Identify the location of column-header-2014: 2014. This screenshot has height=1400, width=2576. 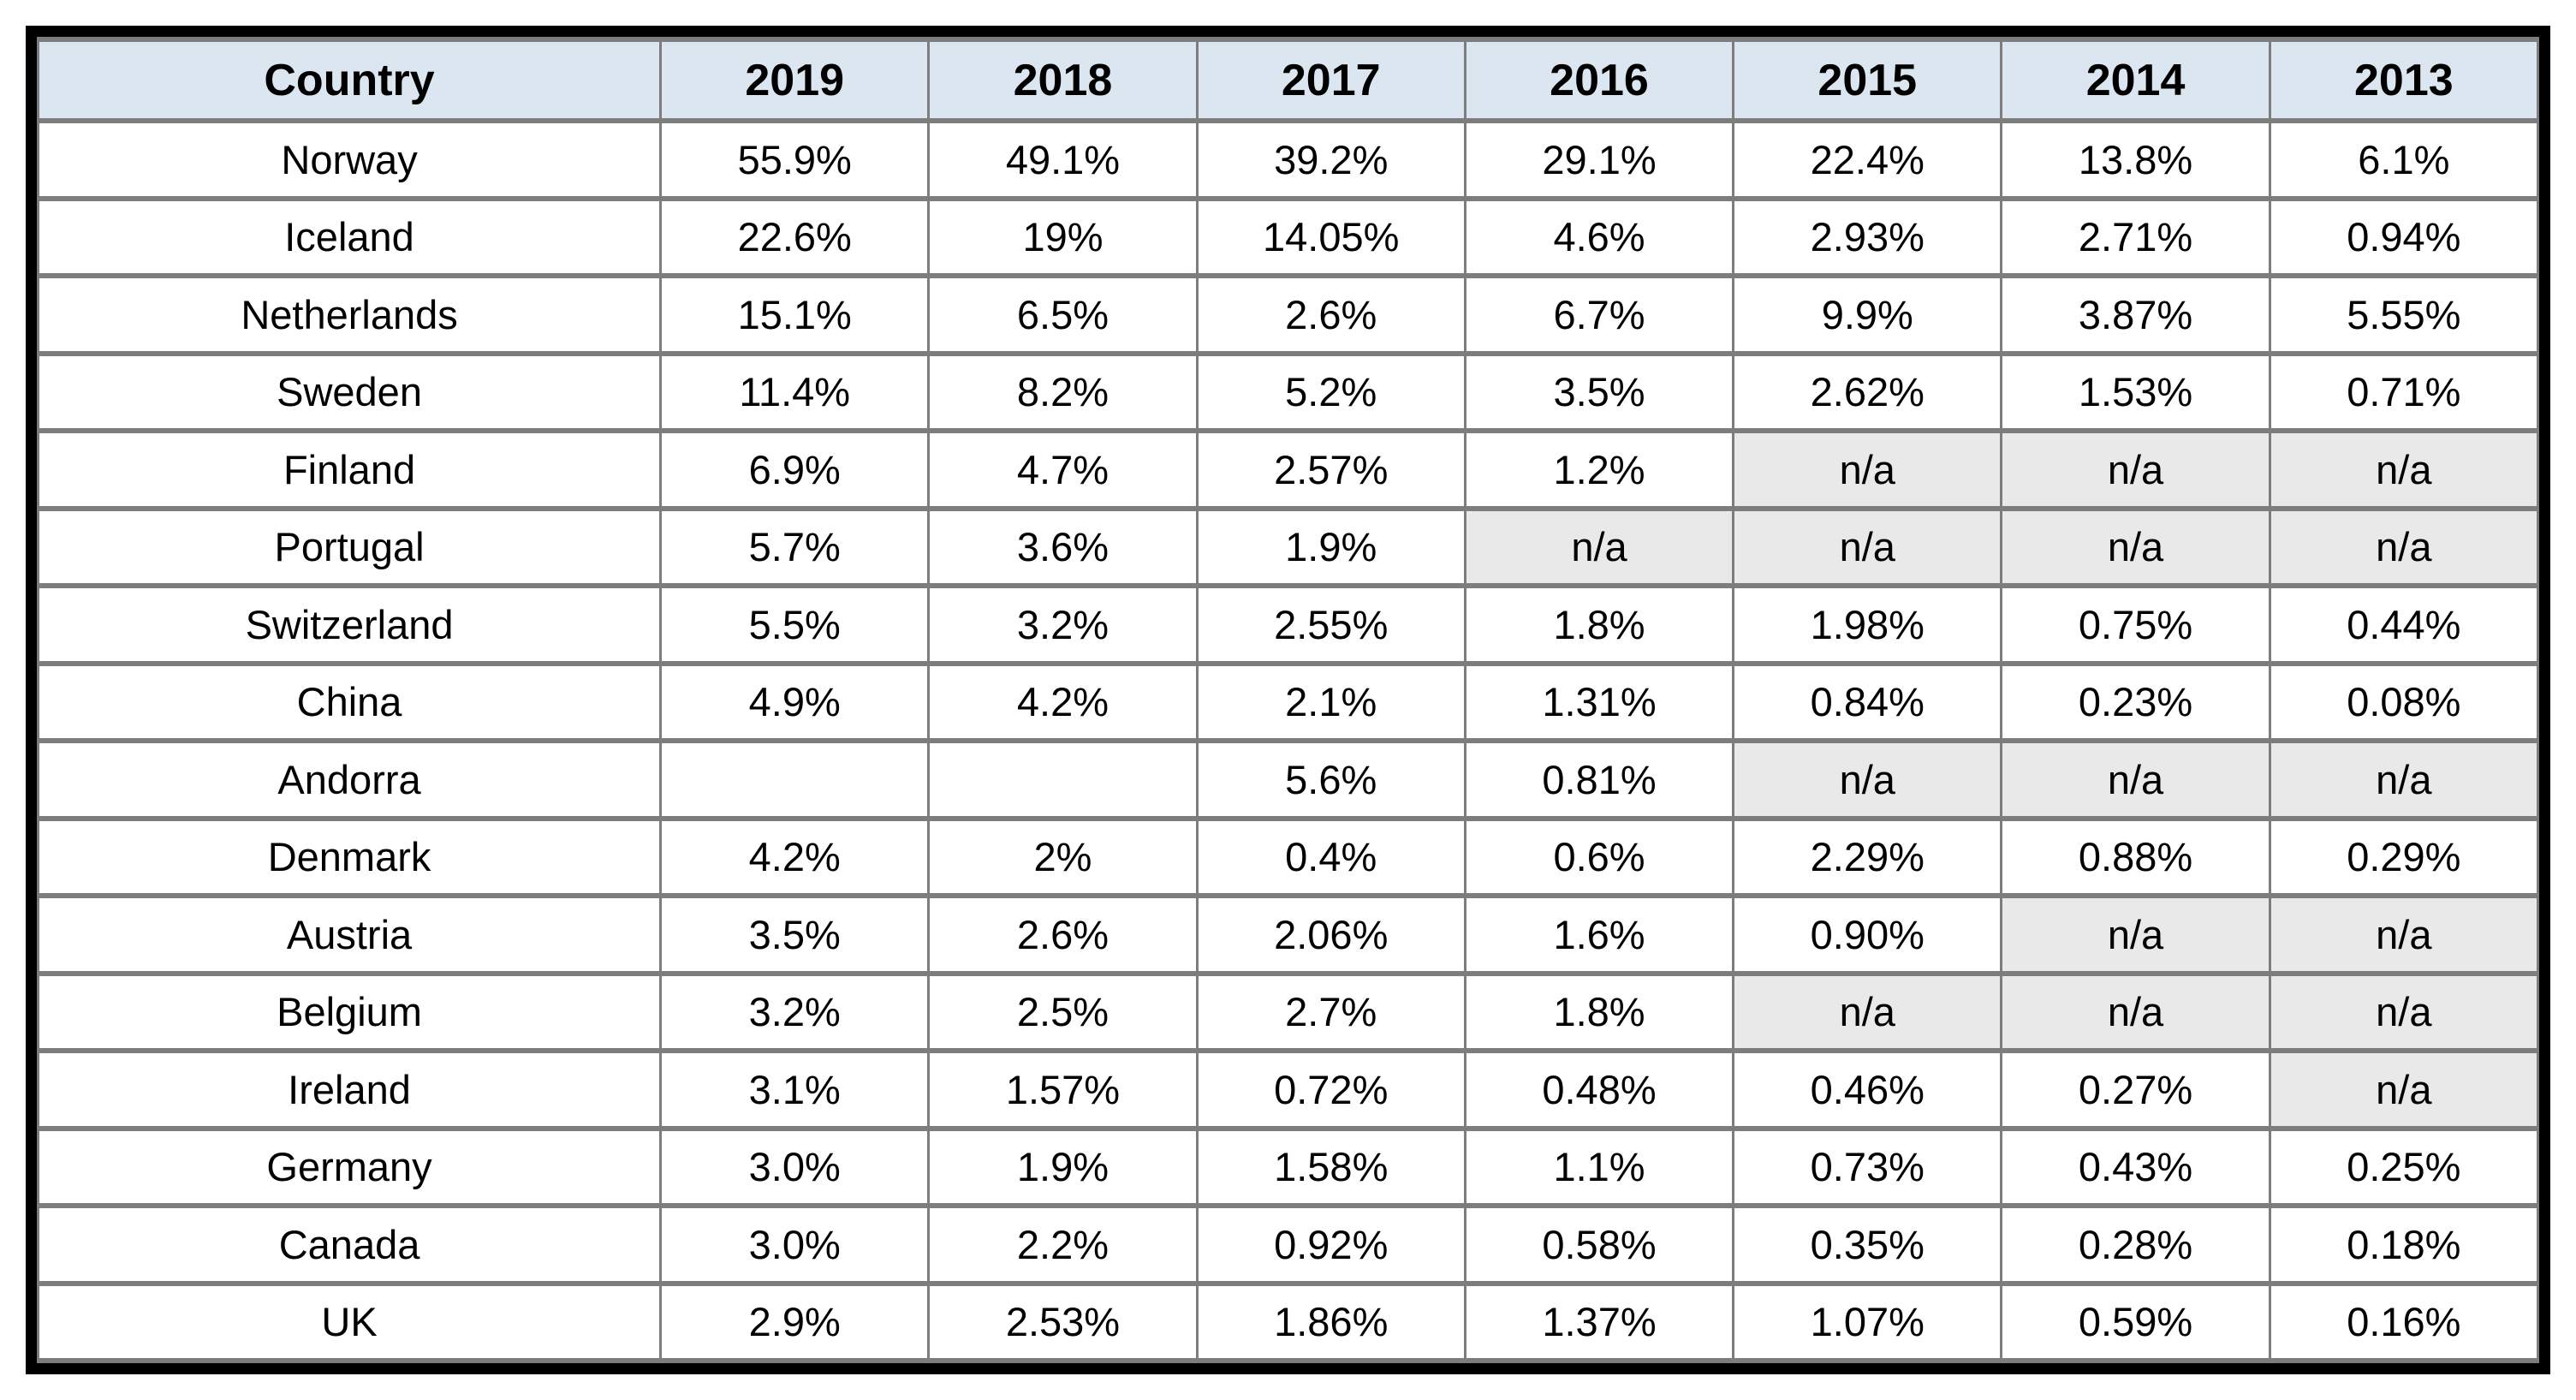
(2135, 80).